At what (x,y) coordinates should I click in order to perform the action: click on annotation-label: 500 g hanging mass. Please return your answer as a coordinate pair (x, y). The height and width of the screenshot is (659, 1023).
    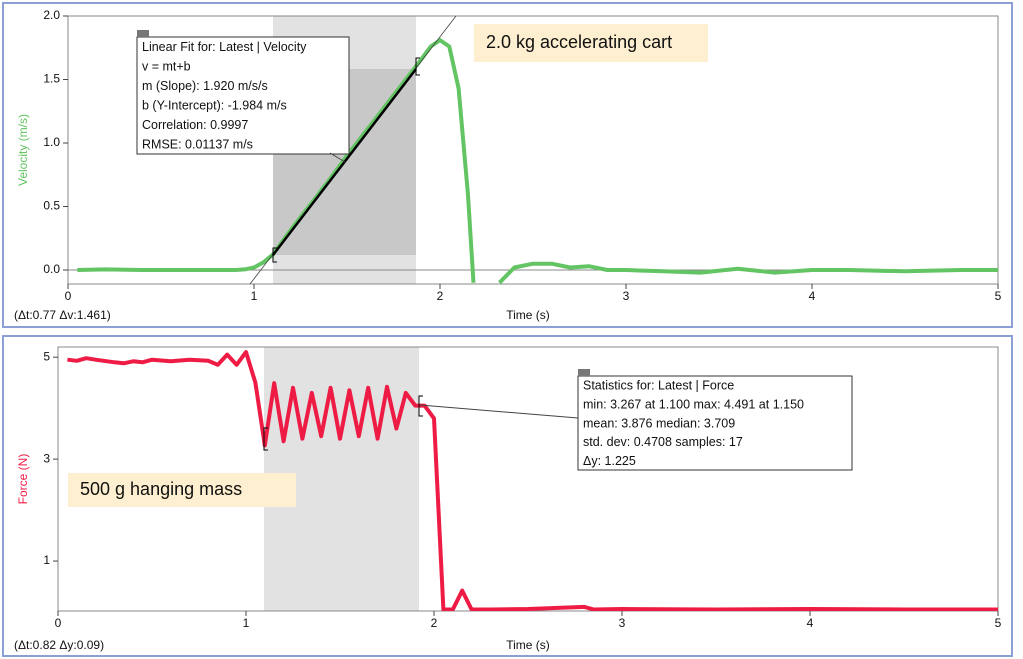
    Looking at the image, I should click on (161, 489).